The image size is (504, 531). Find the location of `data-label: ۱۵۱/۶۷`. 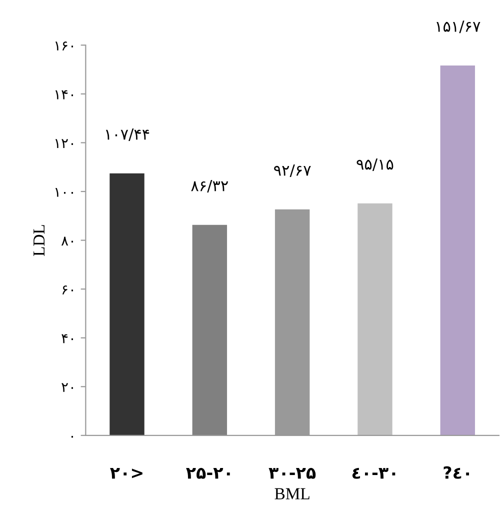

data-label: ۱۵۱/۶۷ is located at coordinates (458, 27).